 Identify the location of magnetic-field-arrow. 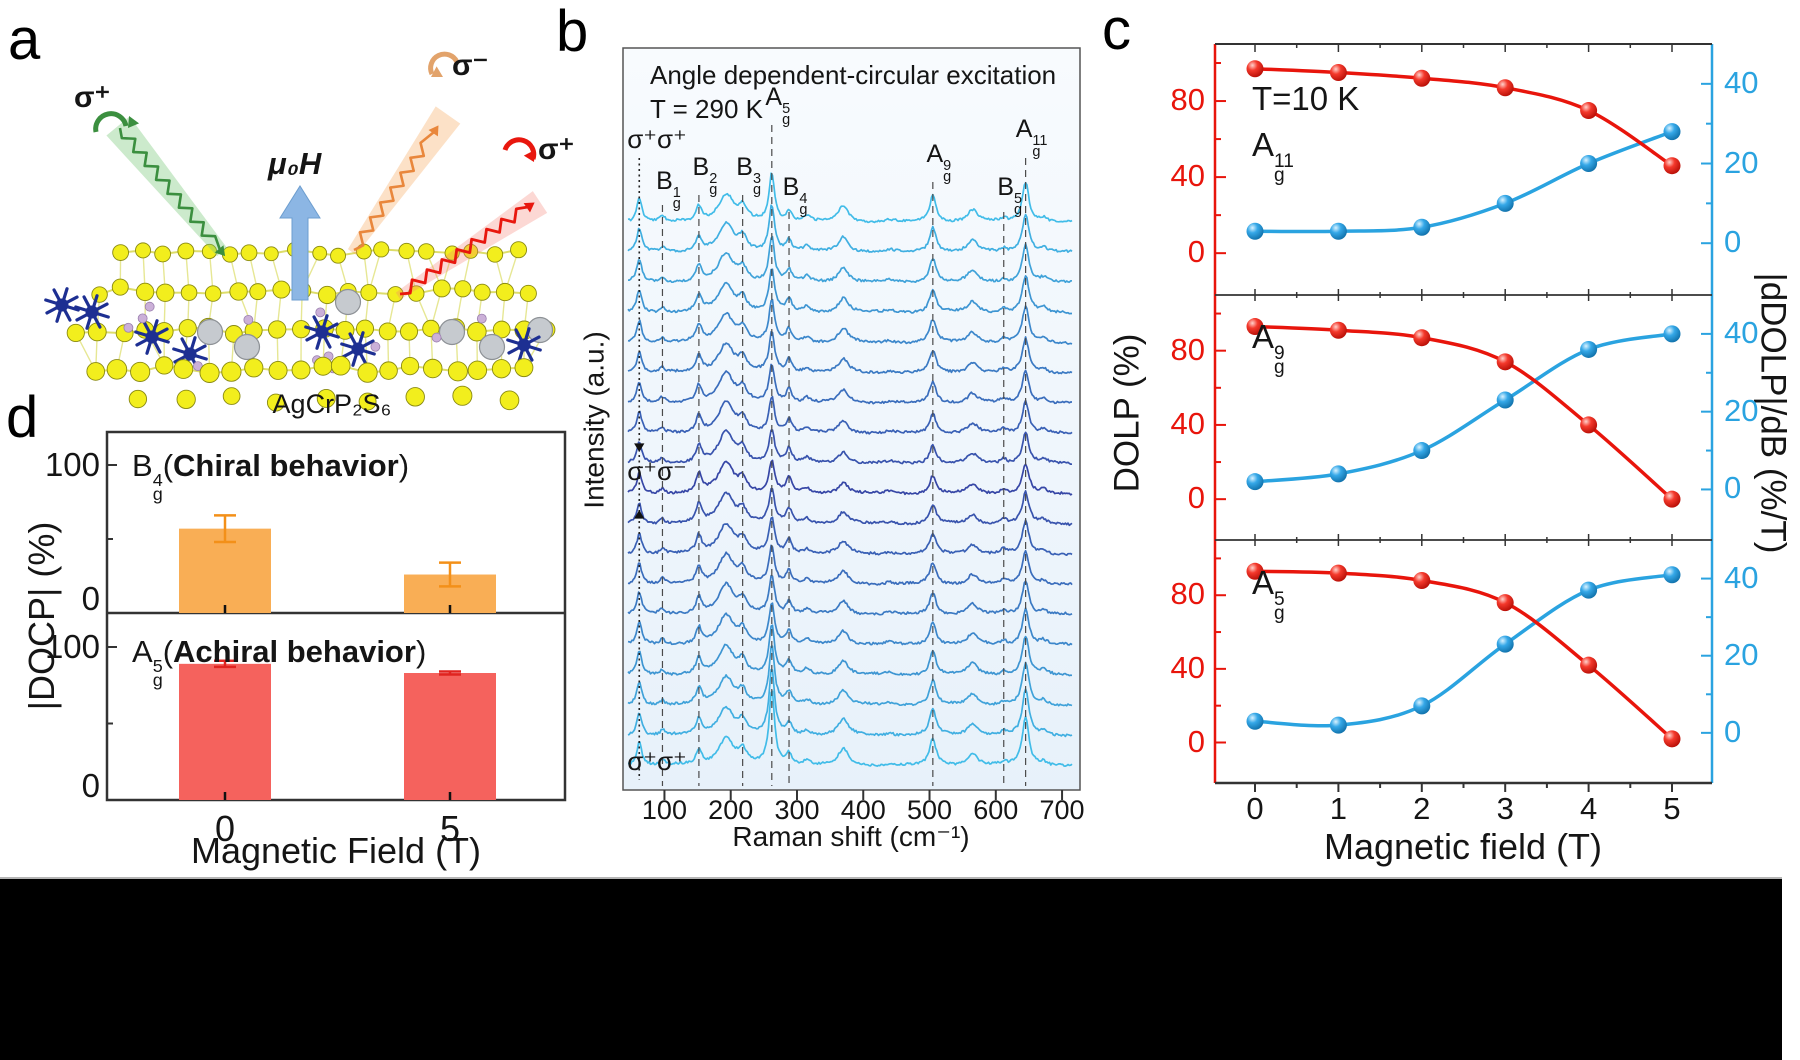
(300, 243).